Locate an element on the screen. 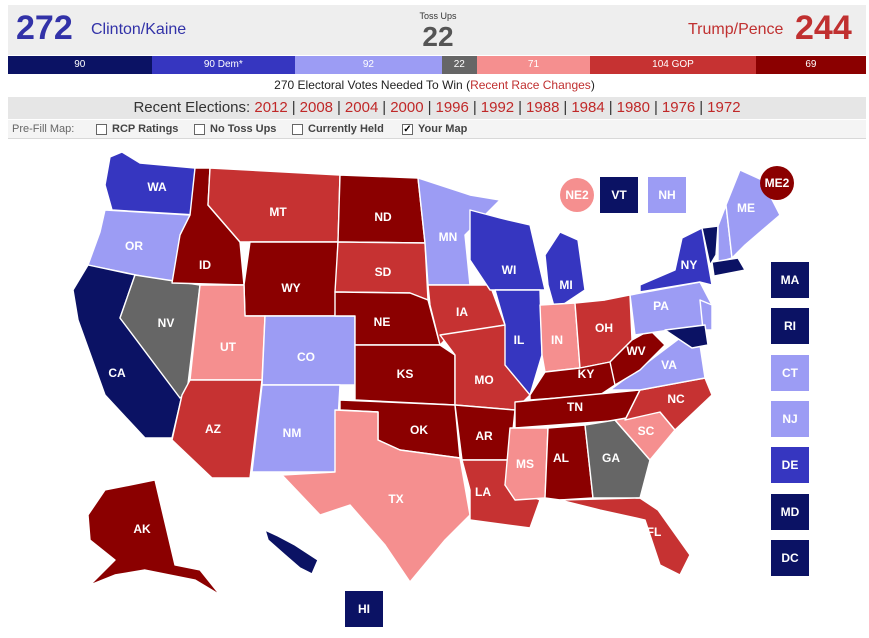 This screenshot has height=638, width=869. state-button-md: MD is located at coordinates (790, 512).